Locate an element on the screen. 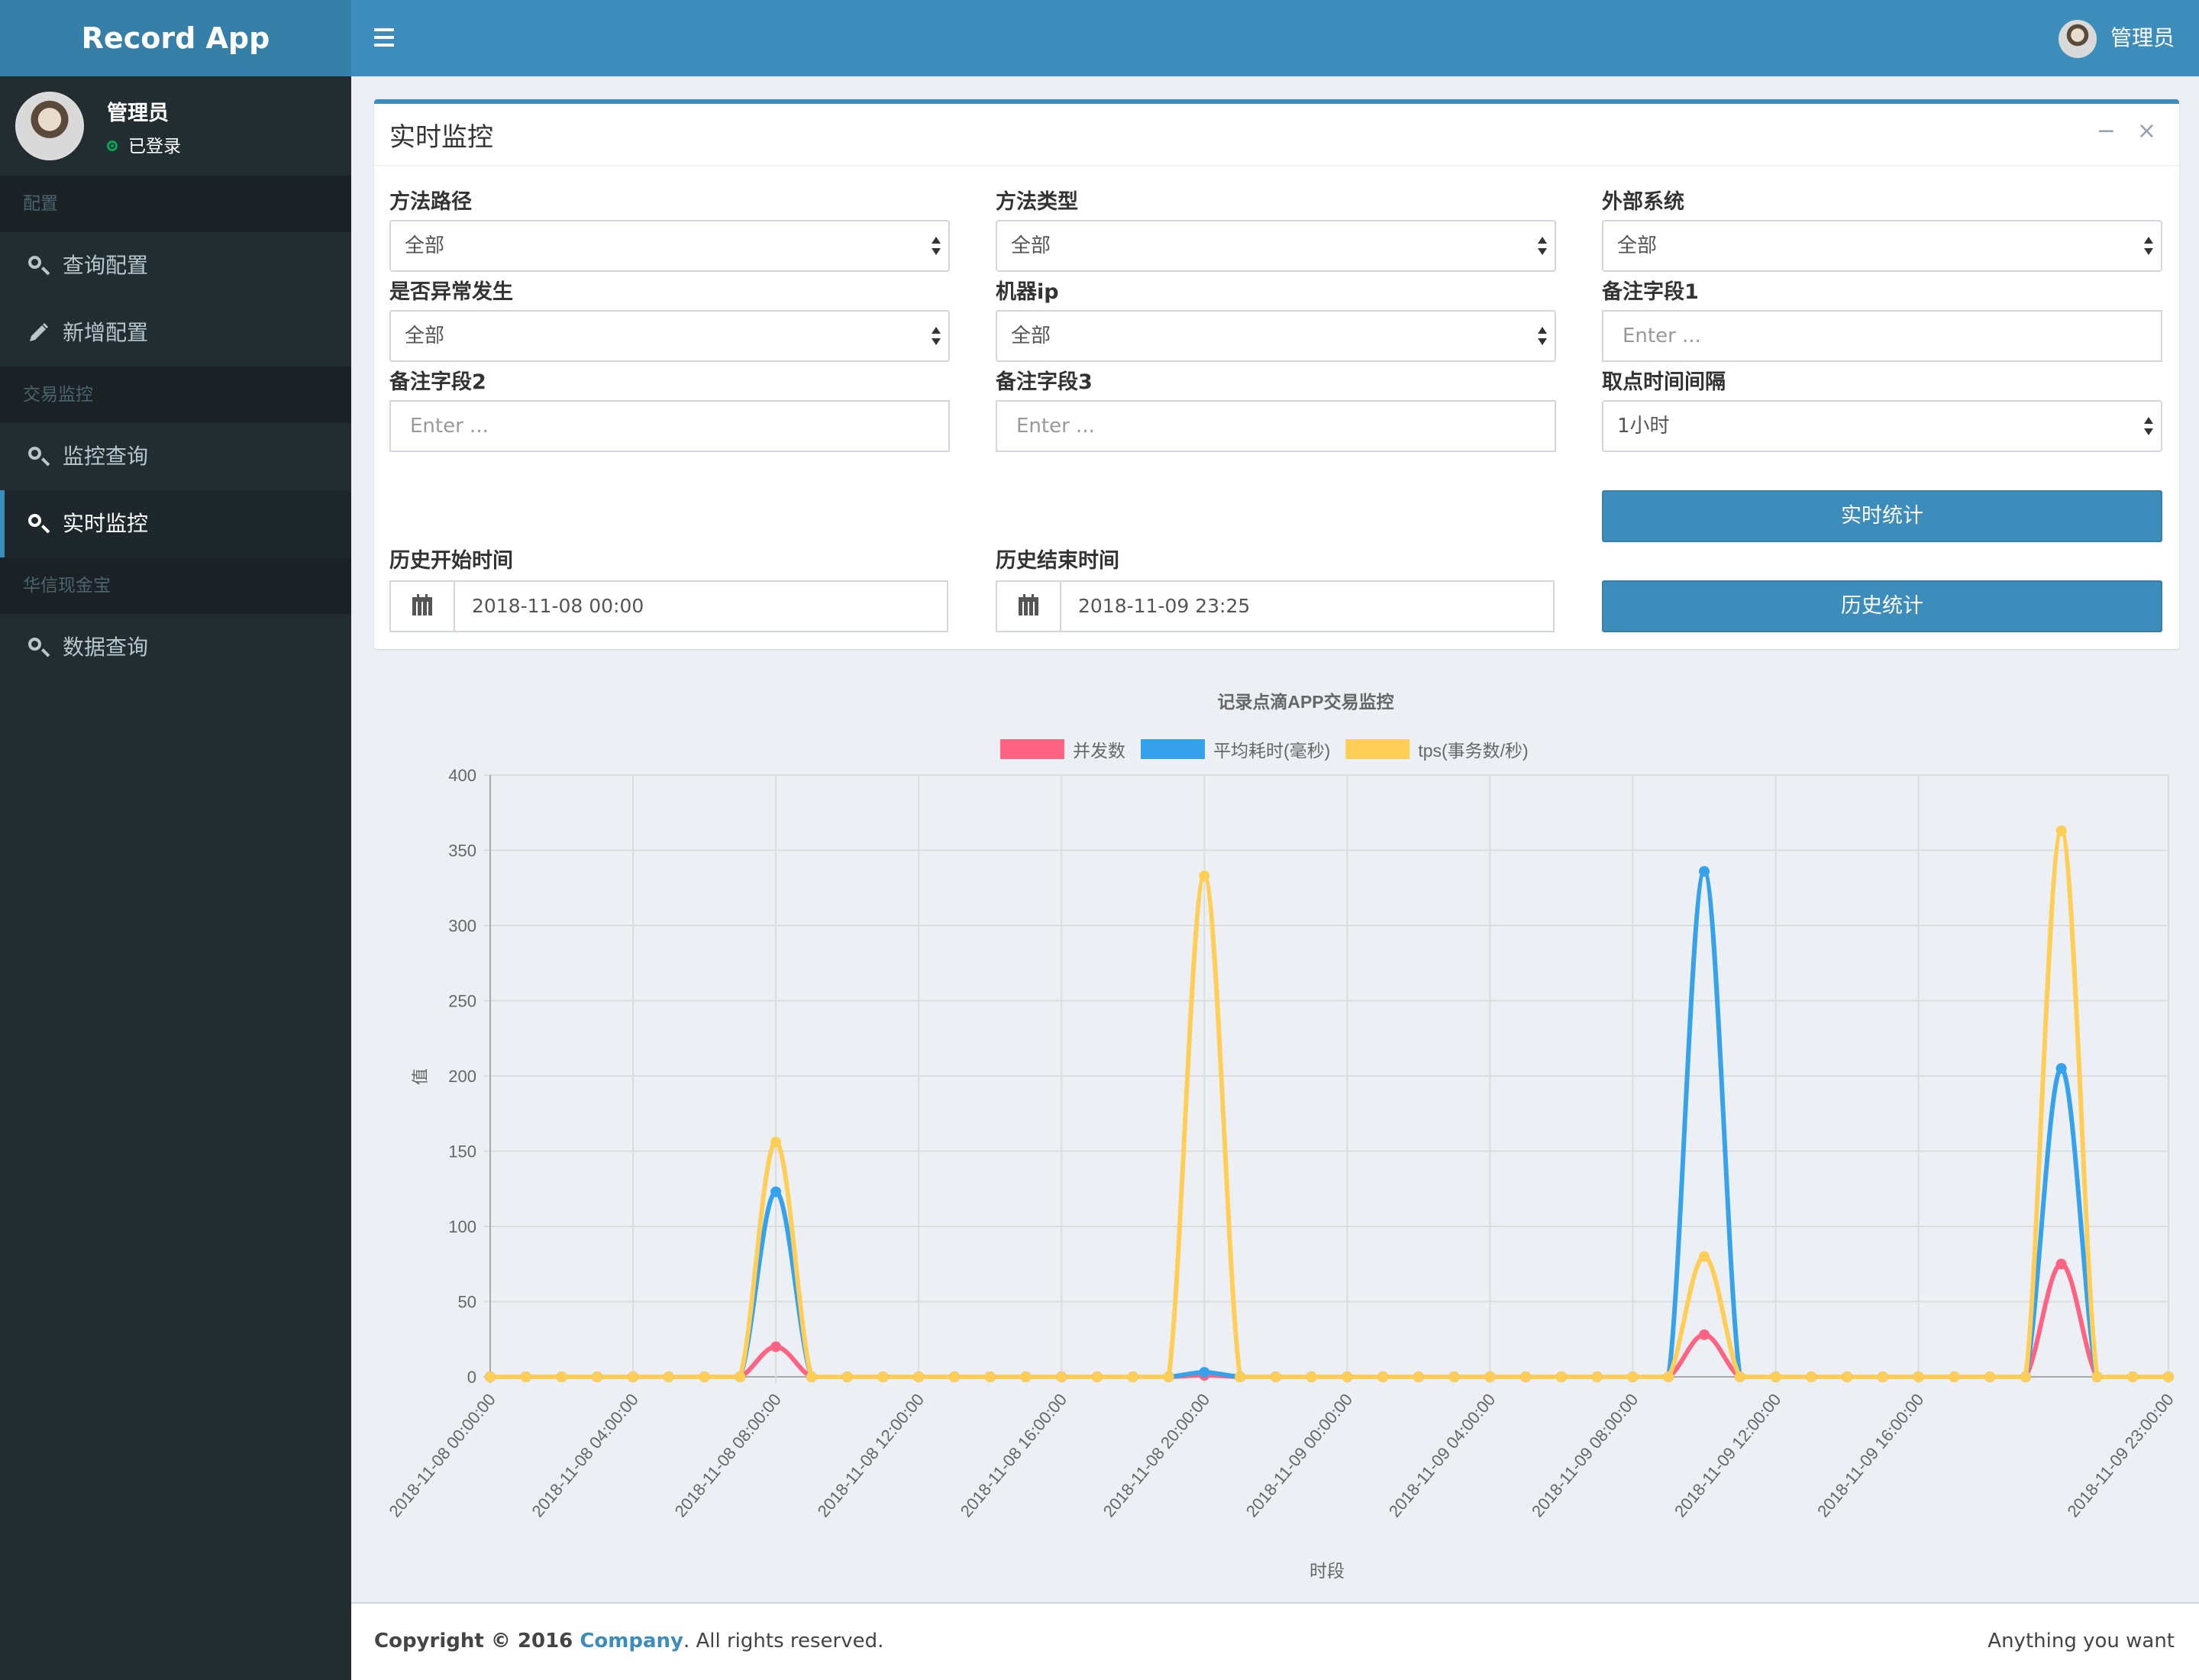 The image size is (2199, 1680). machine-ip-label: 机器ip is located at coordinates (1027, 292).